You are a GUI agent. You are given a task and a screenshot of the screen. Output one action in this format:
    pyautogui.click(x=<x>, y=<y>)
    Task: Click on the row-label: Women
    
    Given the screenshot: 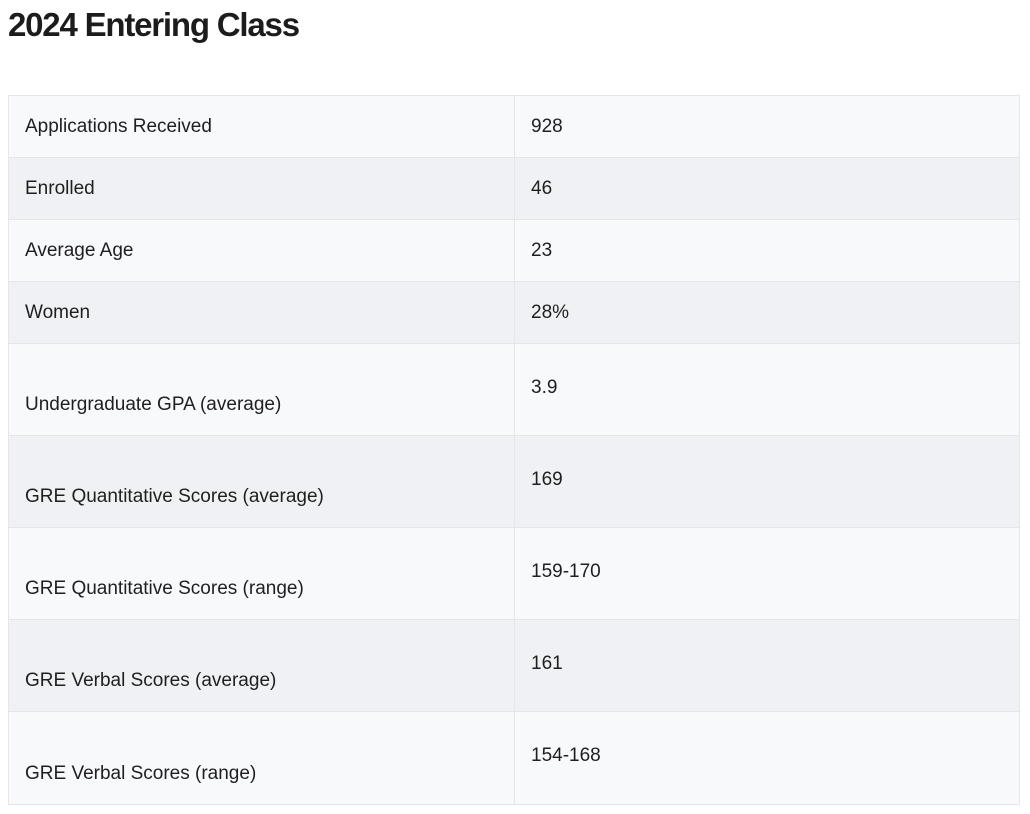 What is the action you would take?
    pyautogui.click(x=261, y=312)
    